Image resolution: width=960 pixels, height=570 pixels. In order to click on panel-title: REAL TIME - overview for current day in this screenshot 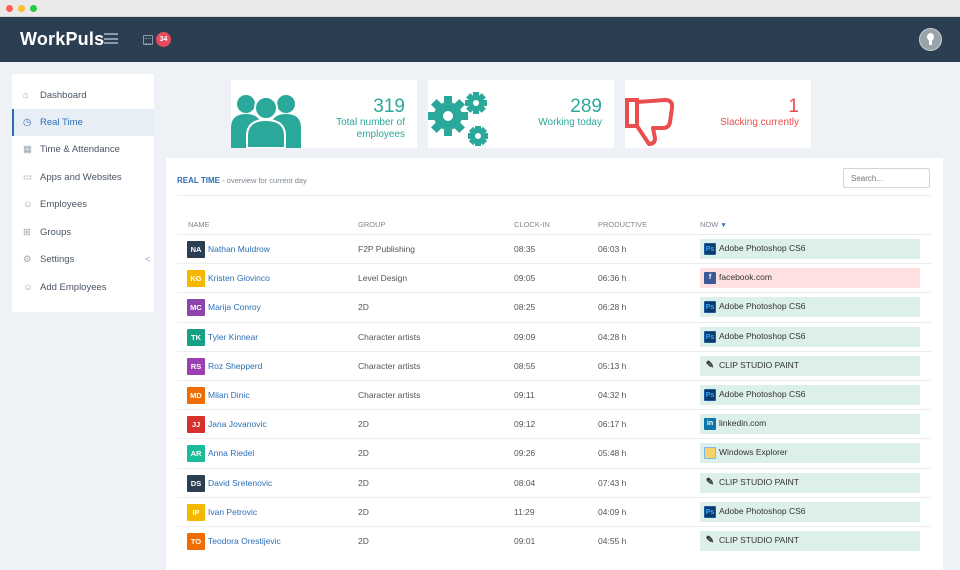, I will do `click(242, 180)`.